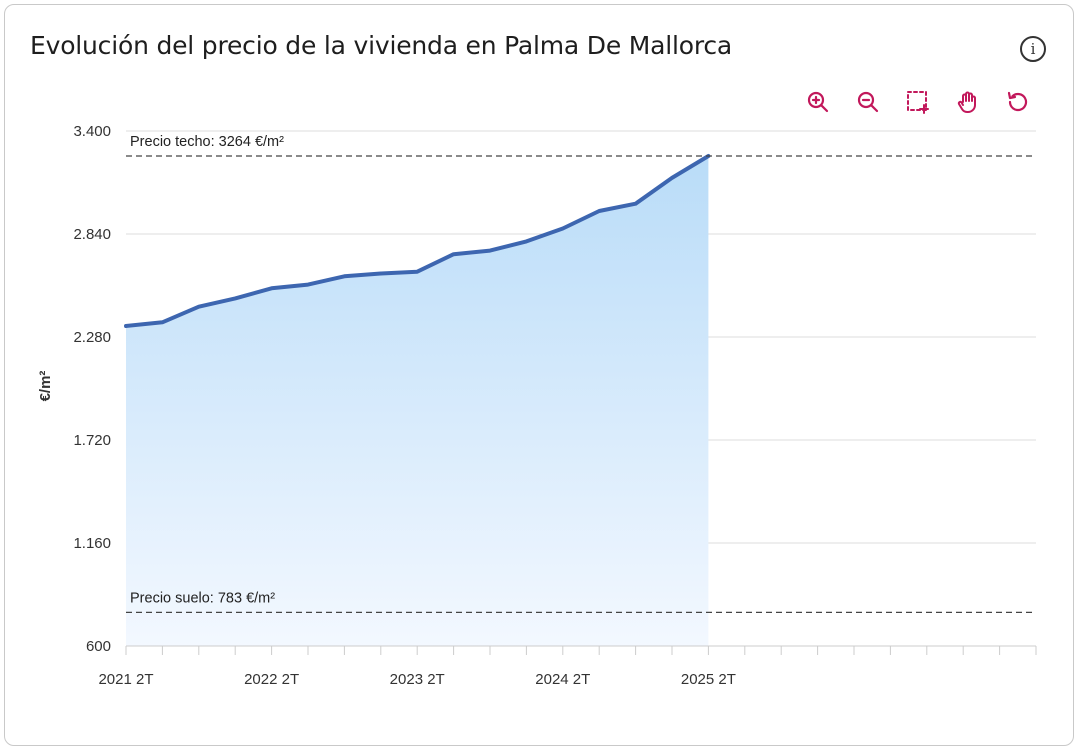  What do you see at coordinates (868, 102) in the screenshot?
I see `zoom-out-icon` at bounding box center [868, 102].